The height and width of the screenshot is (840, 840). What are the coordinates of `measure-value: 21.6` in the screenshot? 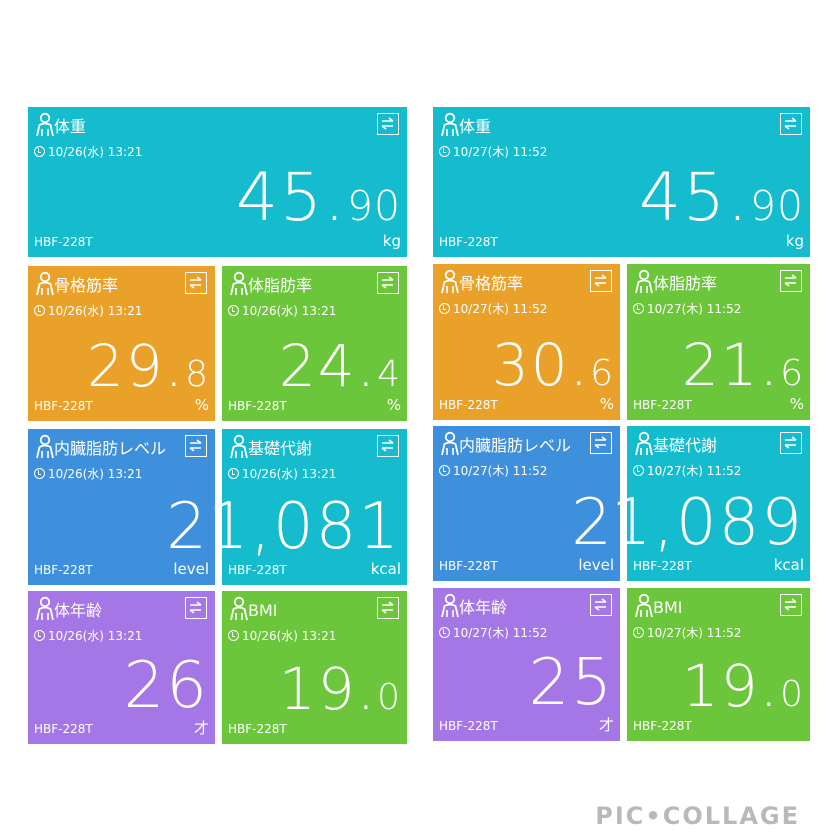 It's located at (743, 365).